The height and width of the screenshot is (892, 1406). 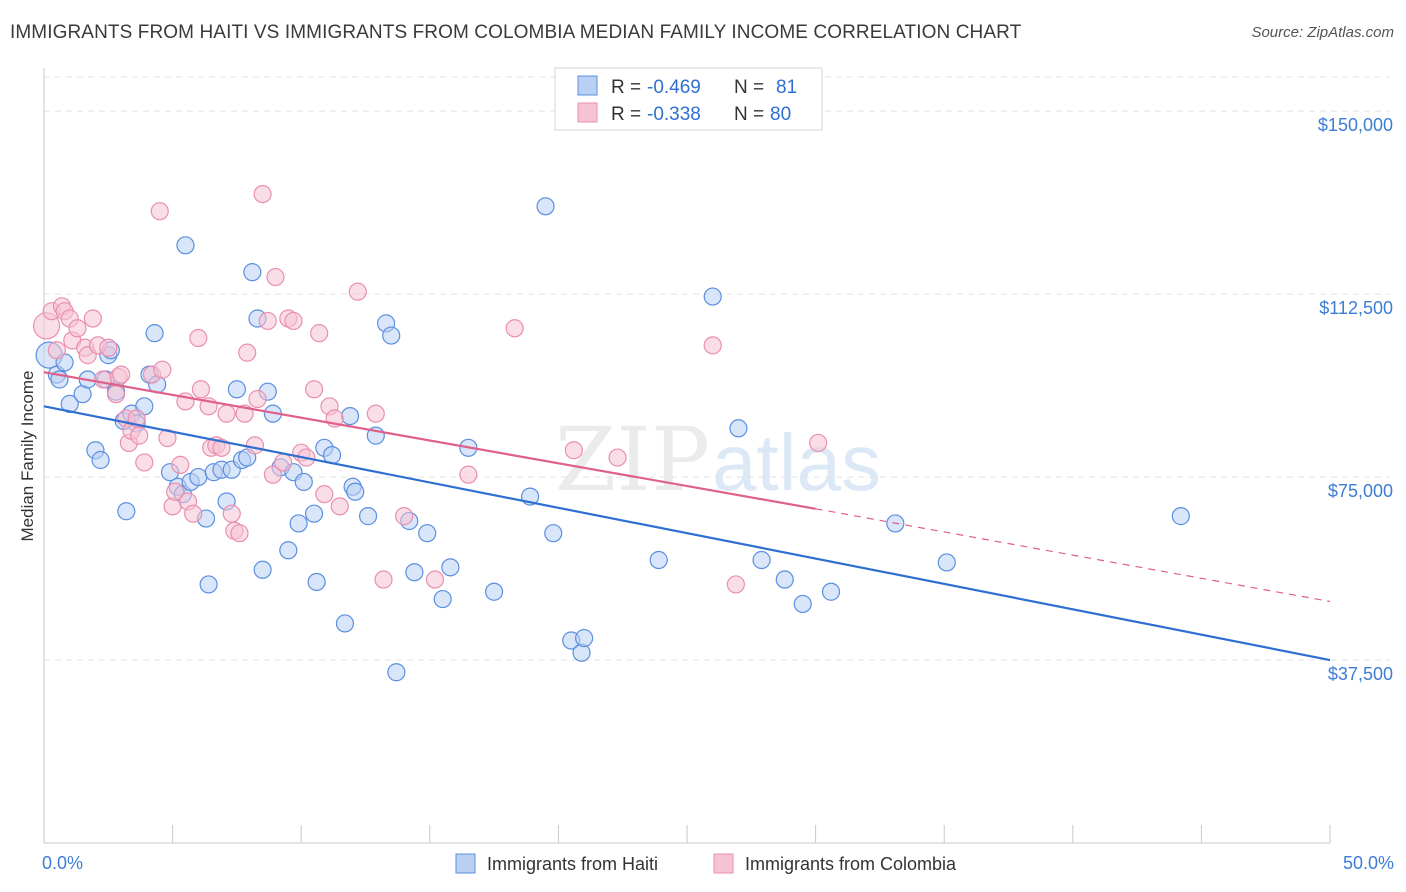 I want to click on haiti-r-value: -0.469, so click(x=674, y=87).